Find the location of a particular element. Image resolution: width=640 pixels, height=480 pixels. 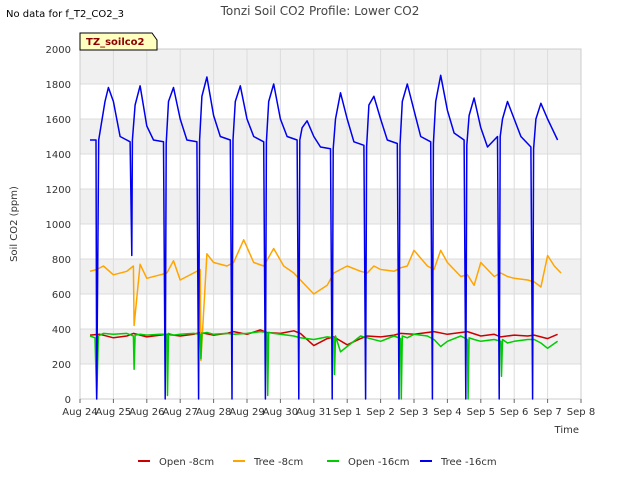

y-tick-label: 1400 is located at coordinates (58, 155).